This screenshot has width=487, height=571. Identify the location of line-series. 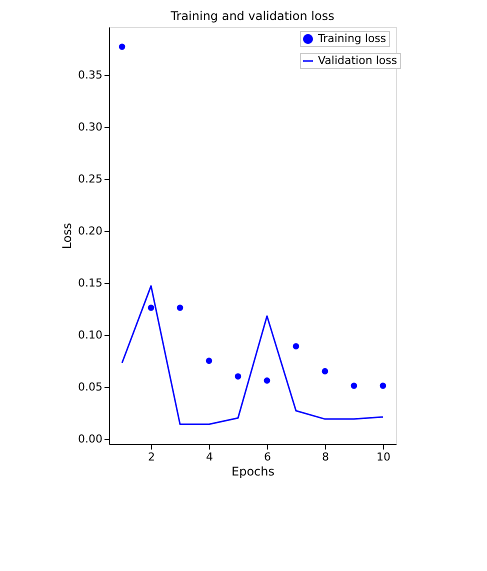
(252, 355).